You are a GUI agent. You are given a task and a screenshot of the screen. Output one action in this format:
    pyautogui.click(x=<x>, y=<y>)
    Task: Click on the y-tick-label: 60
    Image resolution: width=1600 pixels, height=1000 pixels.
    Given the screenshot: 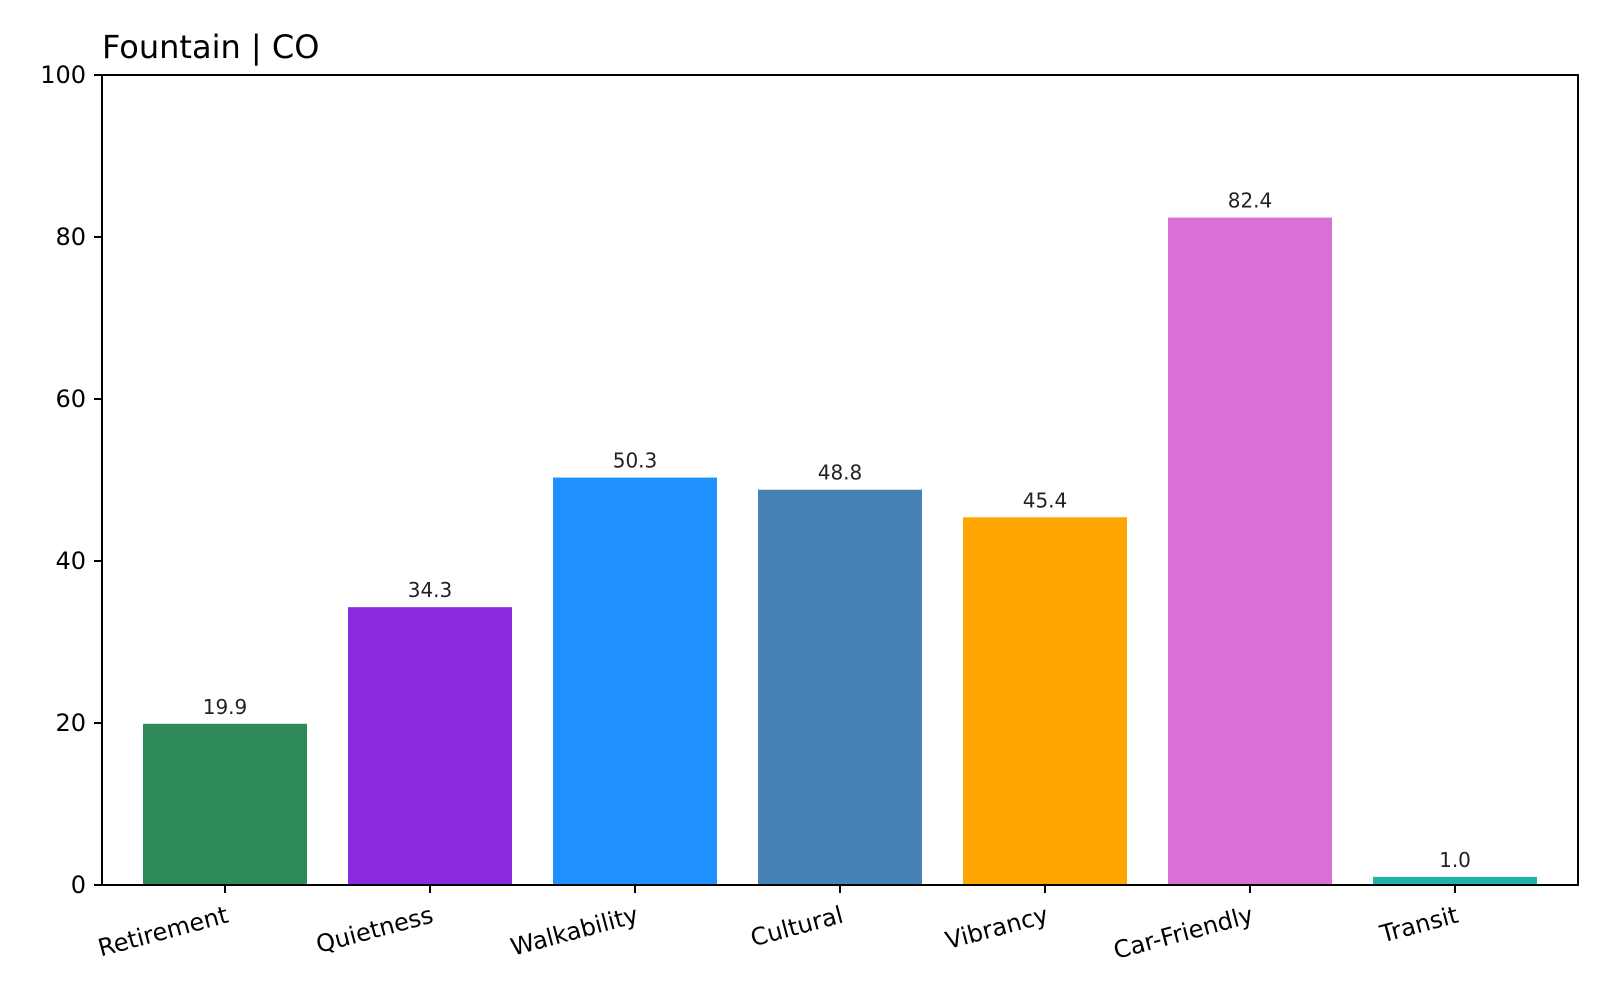 What is the action you would take?
    pyautogui.click(x=70, y=399)
    